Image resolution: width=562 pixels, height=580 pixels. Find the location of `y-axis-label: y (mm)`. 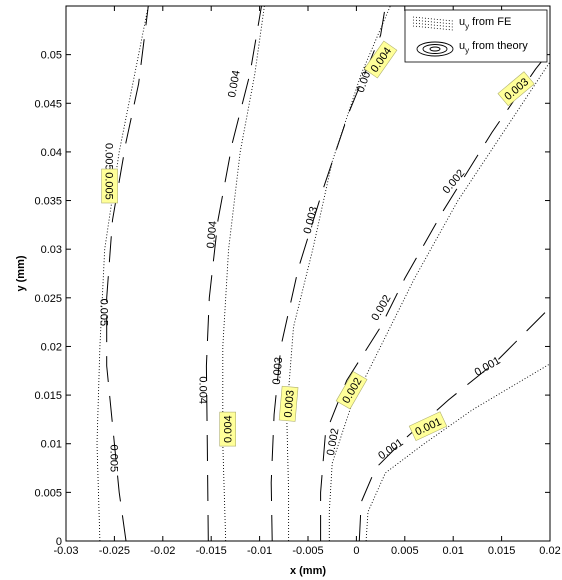

y-axis-label: y (mm) is located at coordinates (21, 273).